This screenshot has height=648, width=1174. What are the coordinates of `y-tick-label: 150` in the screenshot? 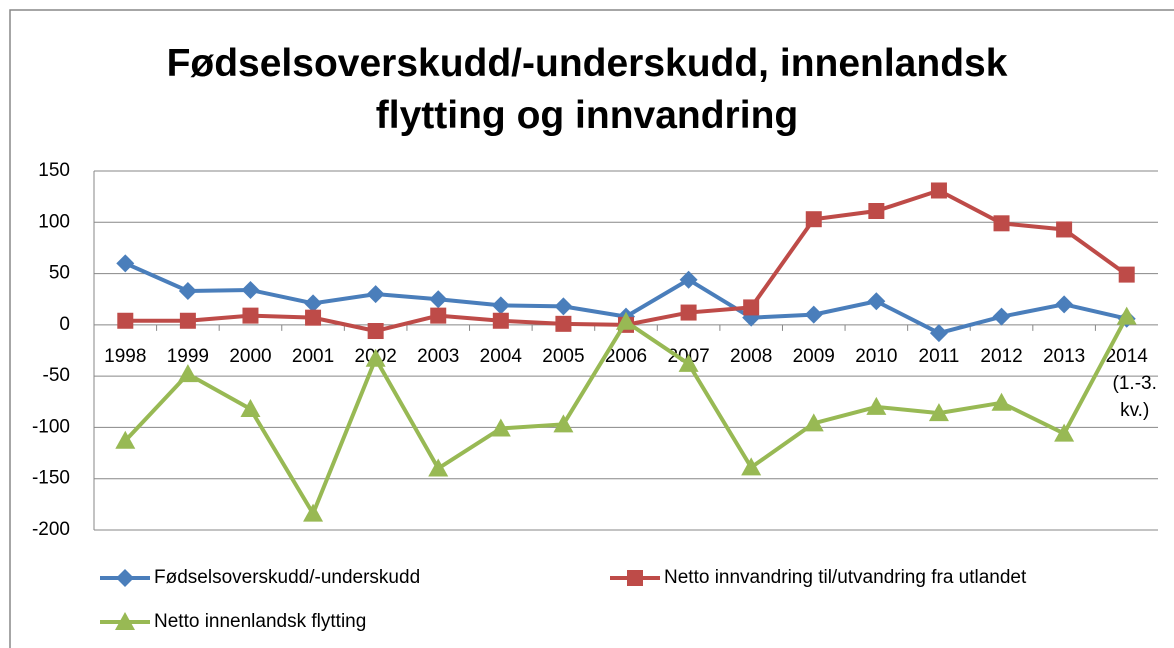 It's located at (54, 170).